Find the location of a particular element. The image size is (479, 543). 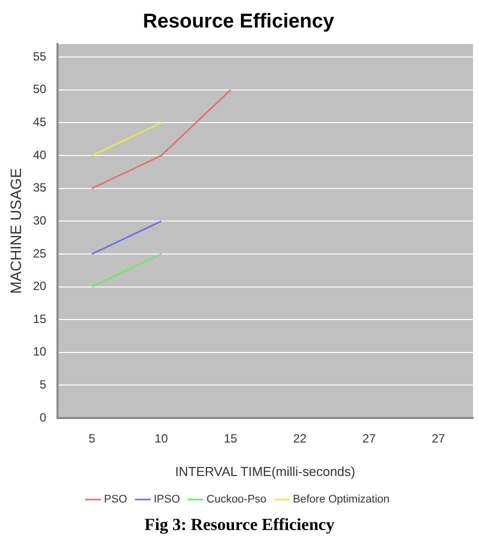

chart-title: Resource Efficiency is located at coordinates (238, 21).